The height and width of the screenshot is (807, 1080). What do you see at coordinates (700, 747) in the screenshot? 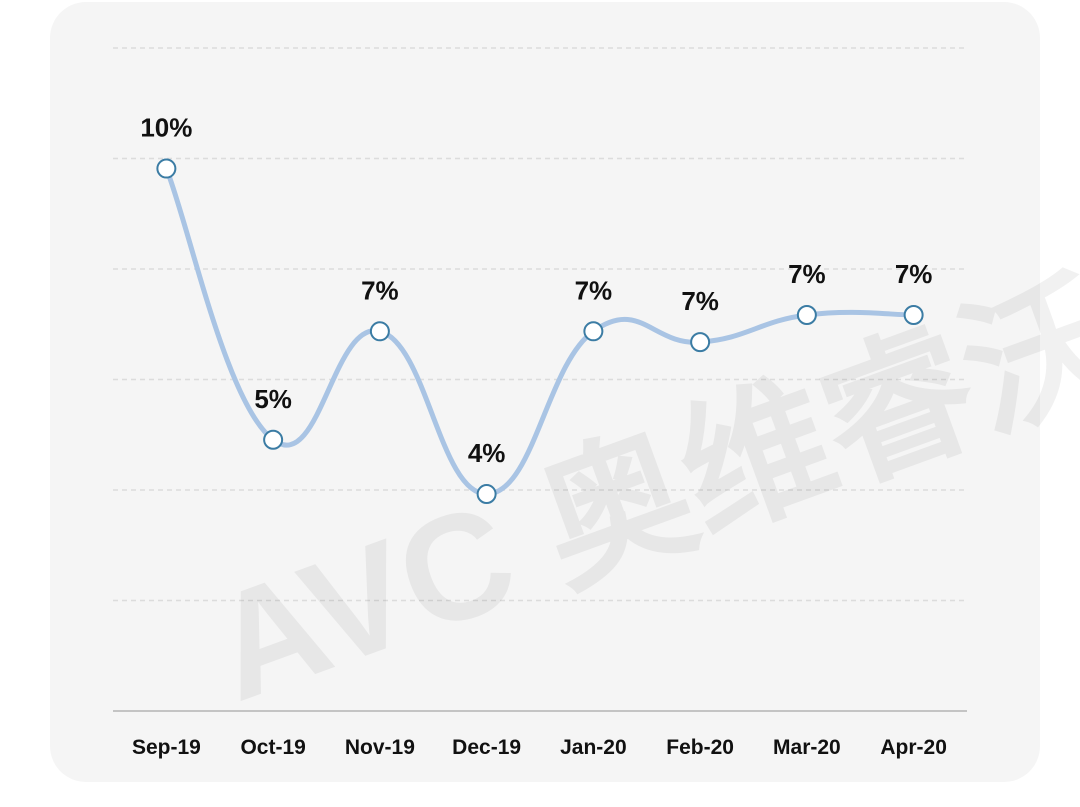
I see `x-tick-label: Feb-20` at bounding box center [700, 747].